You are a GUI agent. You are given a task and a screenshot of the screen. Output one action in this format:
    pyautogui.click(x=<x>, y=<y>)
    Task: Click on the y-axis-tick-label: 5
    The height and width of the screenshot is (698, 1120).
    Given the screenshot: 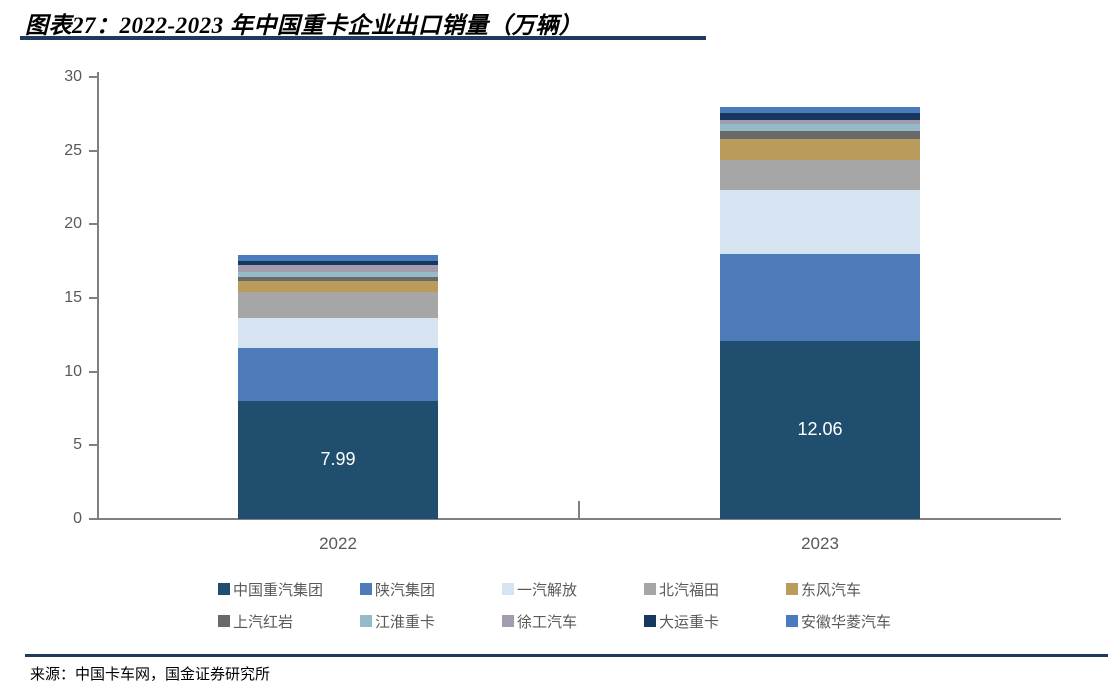 What is the action you would take?
    pyautogui.click(x=77, y=445)
    